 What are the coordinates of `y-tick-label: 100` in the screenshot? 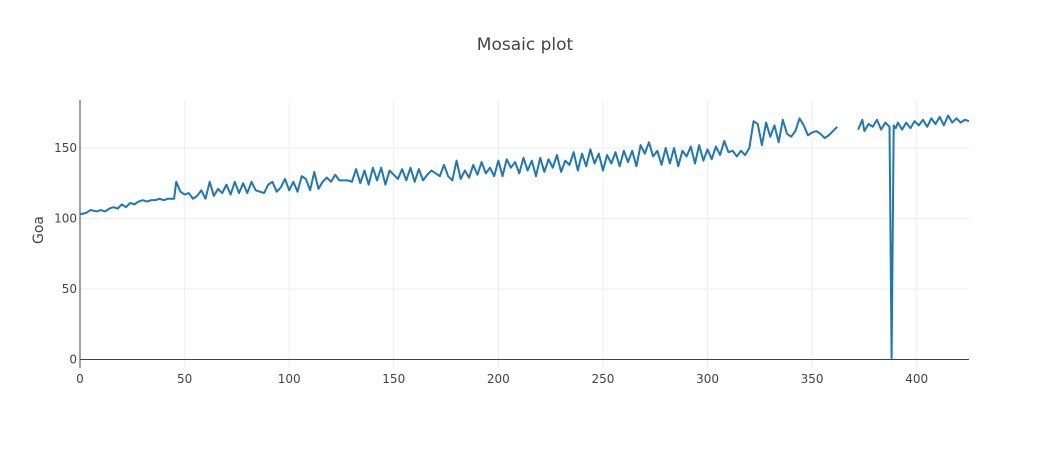 It's located at (65, 218).